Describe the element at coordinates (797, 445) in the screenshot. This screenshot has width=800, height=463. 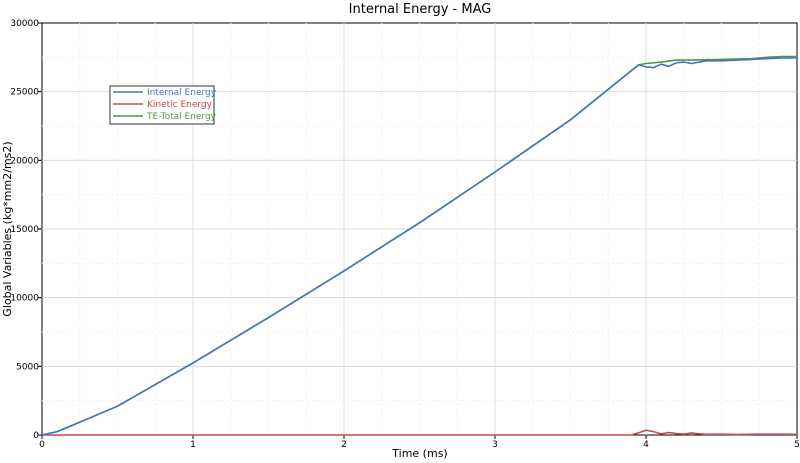
I see `x-tick-label: 5` at that location.